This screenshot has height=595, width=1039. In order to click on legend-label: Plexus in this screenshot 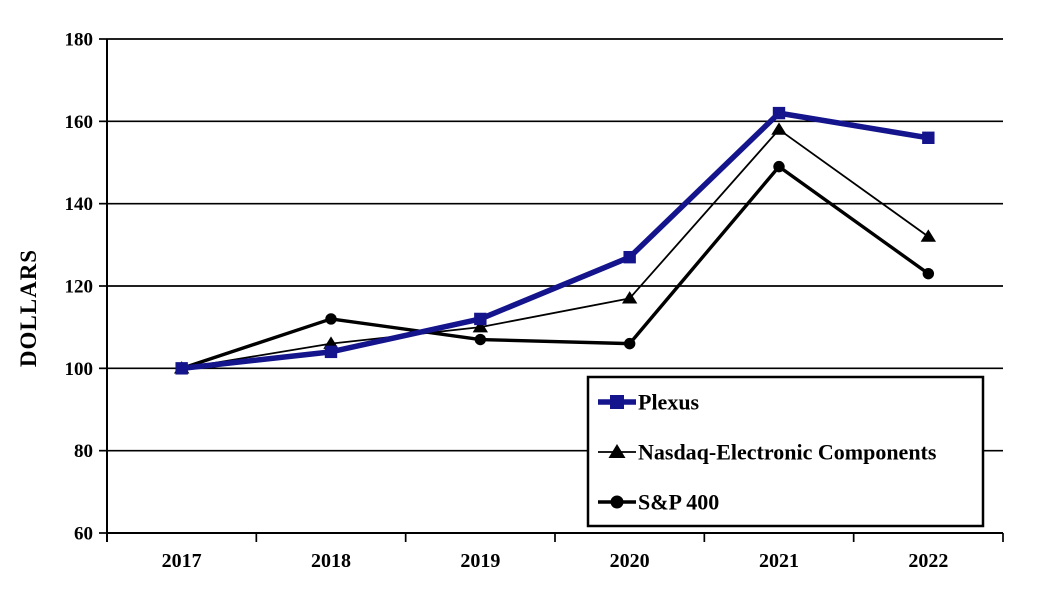, I will do `click(669, 402)`.